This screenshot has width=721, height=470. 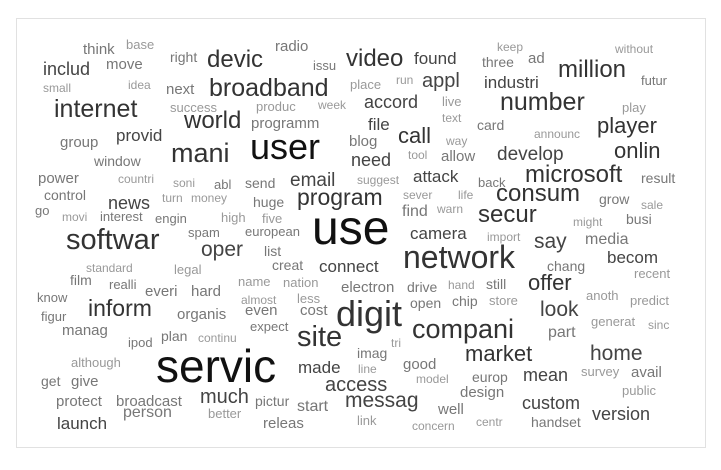 What do you see at coordinates (607, 239) in the screenshot?
I see `word-media: media` at bounding box center [607, 239].